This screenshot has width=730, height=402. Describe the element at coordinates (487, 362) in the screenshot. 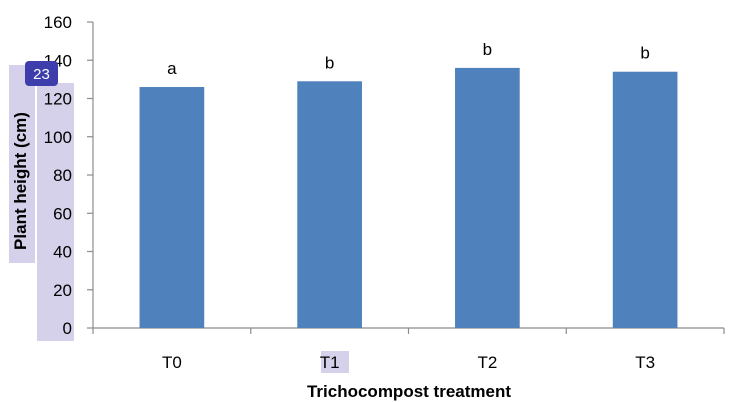

I see `category-label-t2: T2` at that location.